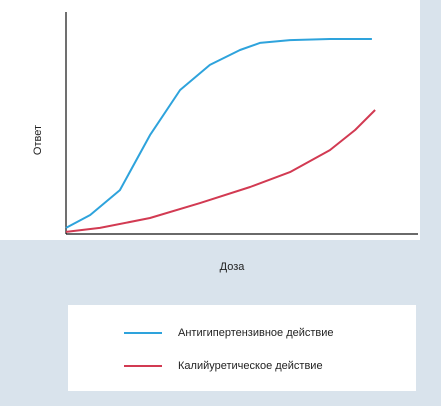 The image size is (441, 406). Describe the element at coordinates (250, 366) in the screenshot. I see `legend-label: Калийуретическое действие` at that location.